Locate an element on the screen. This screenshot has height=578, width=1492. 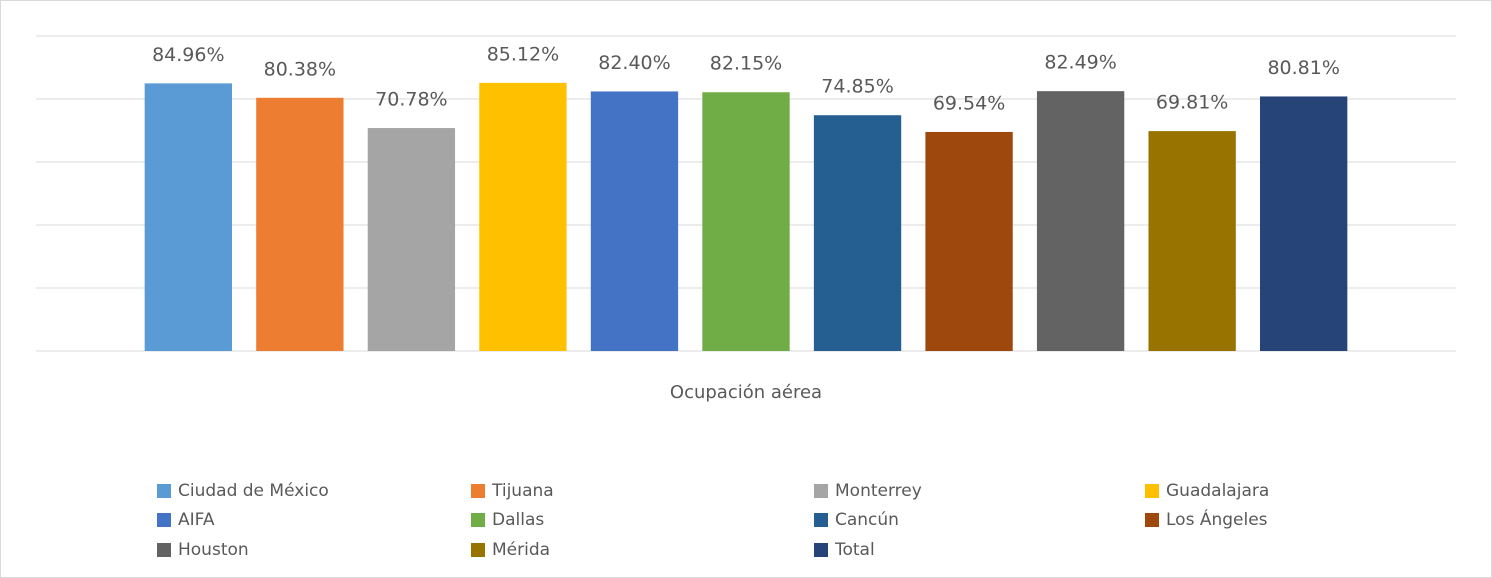
legend-label: Mérida is located at coordinates (521, 550).